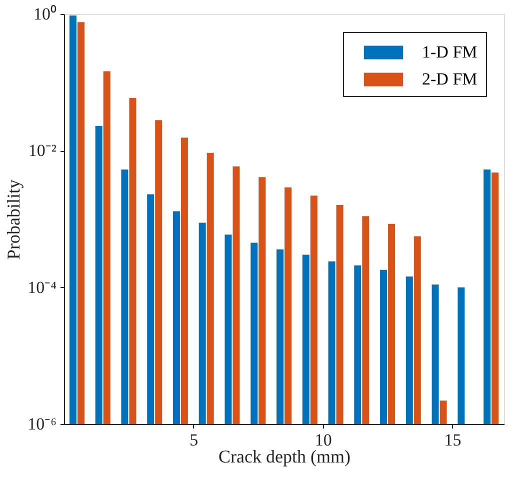  I want to click on legend-label: 2-D FM, so click(450, 79).